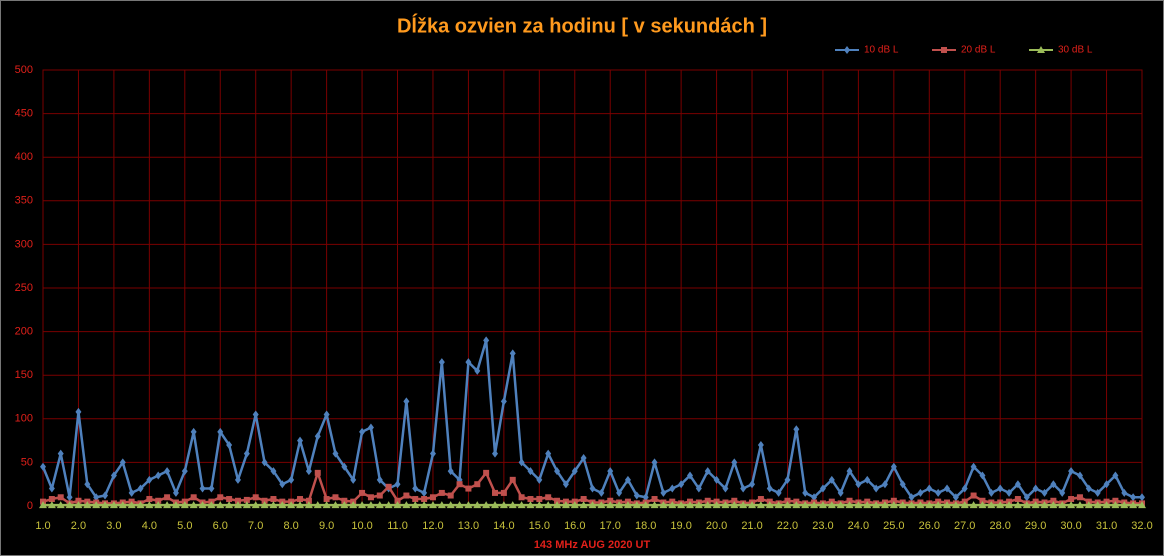 The image size is (1164, 556). Describe the element at coordinates (787, 526) in the screenshot. I see `x-tick-label: 22.0` at that location.